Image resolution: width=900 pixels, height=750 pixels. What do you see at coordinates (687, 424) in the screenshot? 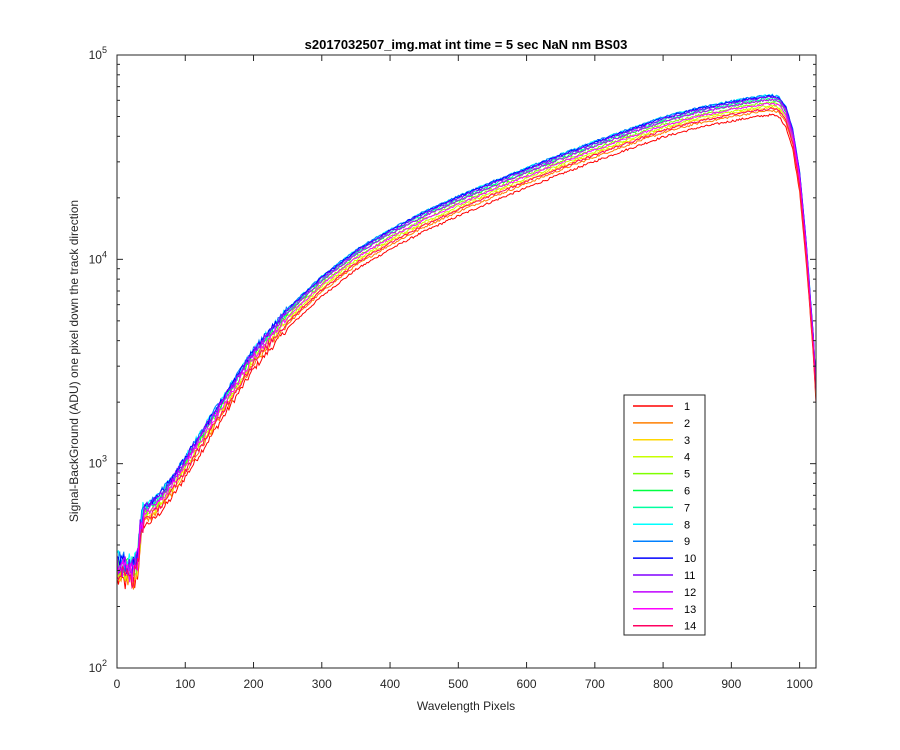
I see `legend-label-2: 2` at bounding box center [687, 424].